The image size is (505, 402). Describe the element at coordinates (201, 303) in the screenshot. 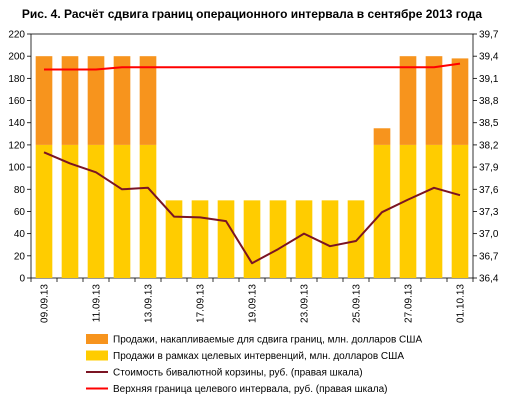

I see `x-axis-tick-label: 17.09.13` at that location.